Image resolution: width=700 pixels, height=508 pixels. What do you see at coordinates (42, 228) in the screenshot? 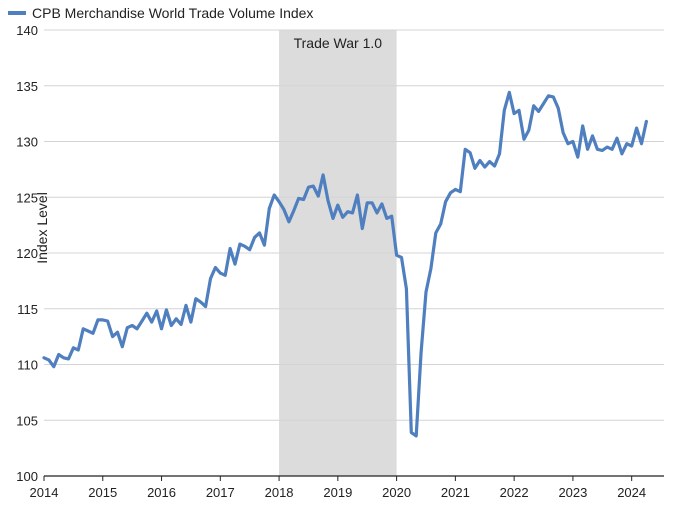
I see `y-axis-title: Index Level` at bounding box center [42, 228].